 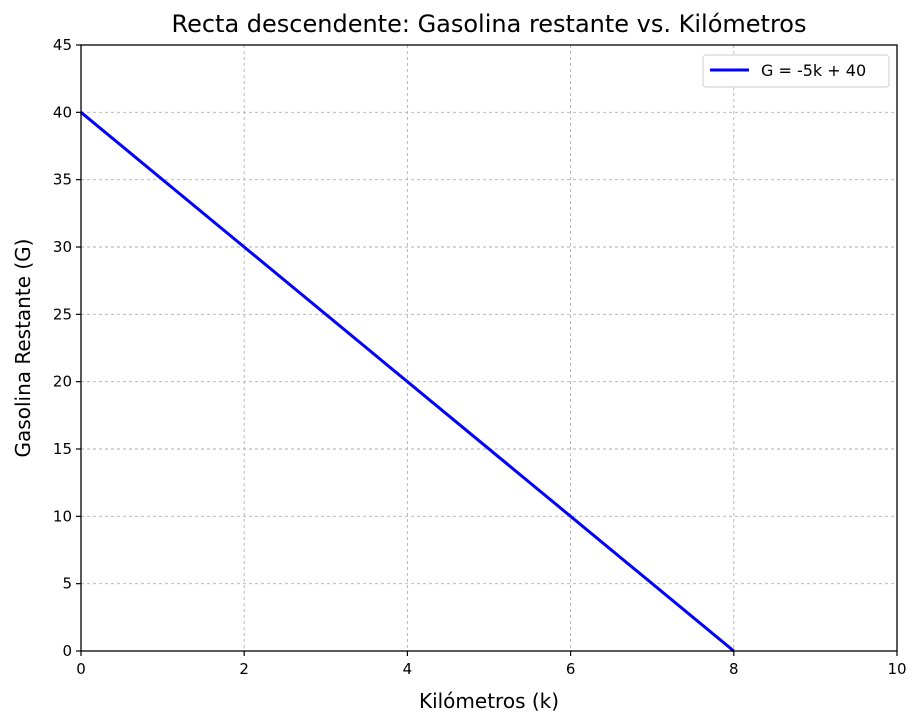 What do you see at coordinates (62, 314) in the screenshot?
I see `y-tick-label: 25` at bounding box center [62, 314].